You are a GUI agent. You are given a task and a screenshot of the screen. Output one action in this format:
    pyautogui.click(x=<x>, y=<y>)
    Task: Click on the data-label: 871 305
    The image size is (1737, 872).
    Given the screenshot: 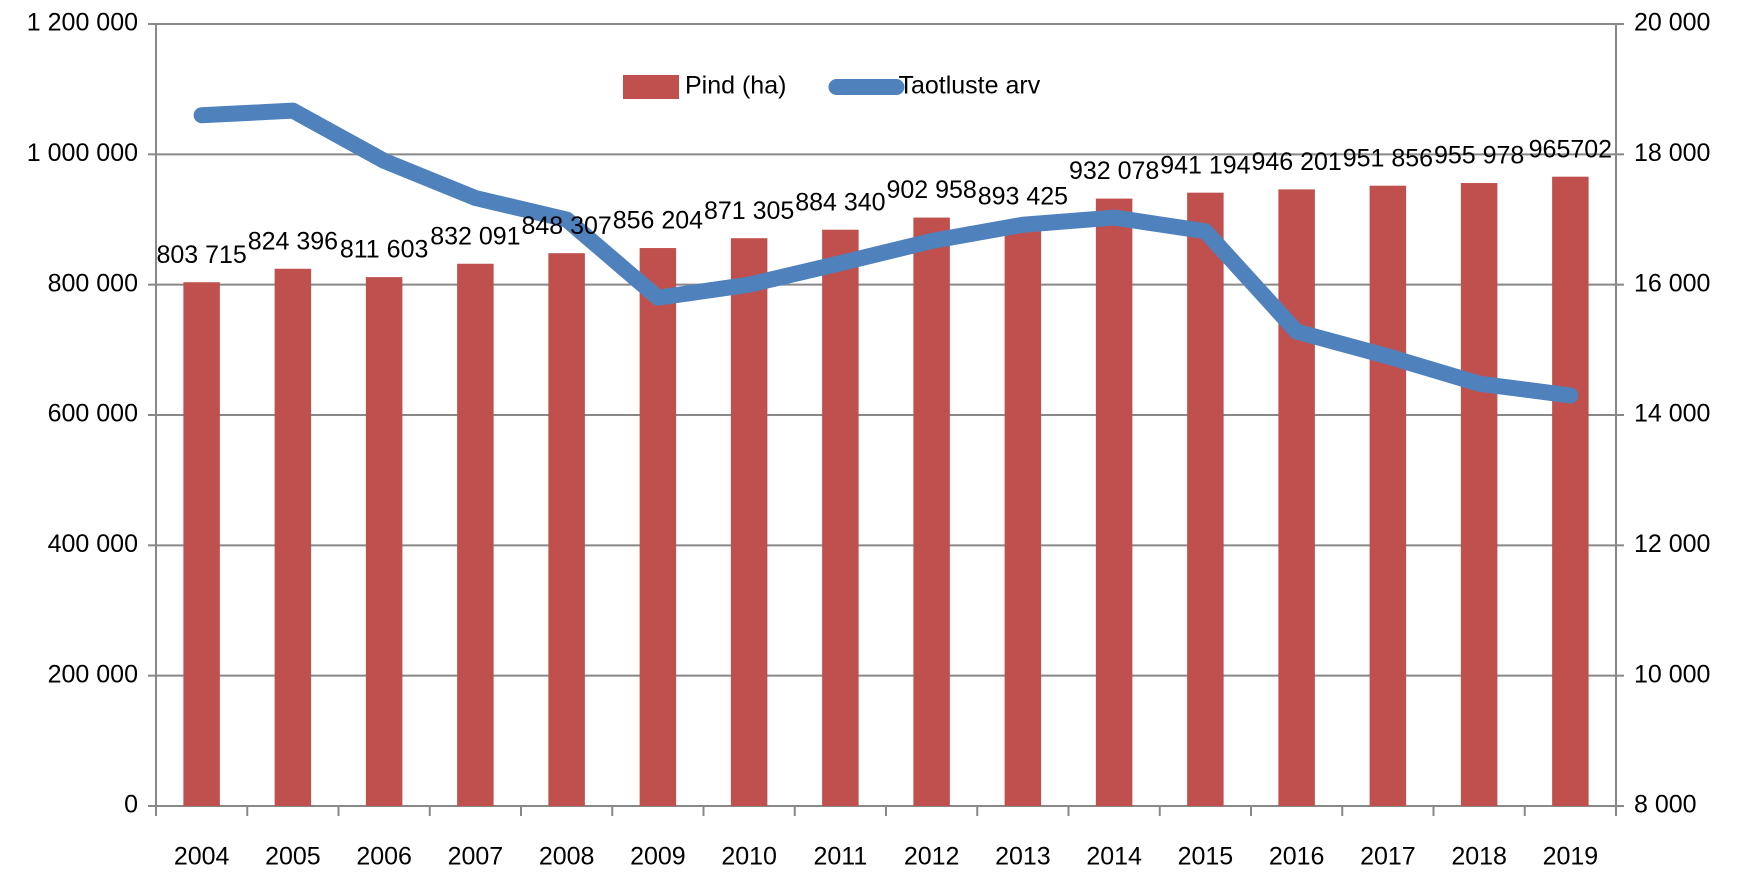 What is the action you would take?
    pyautogui.click(x=749, y=211)
    